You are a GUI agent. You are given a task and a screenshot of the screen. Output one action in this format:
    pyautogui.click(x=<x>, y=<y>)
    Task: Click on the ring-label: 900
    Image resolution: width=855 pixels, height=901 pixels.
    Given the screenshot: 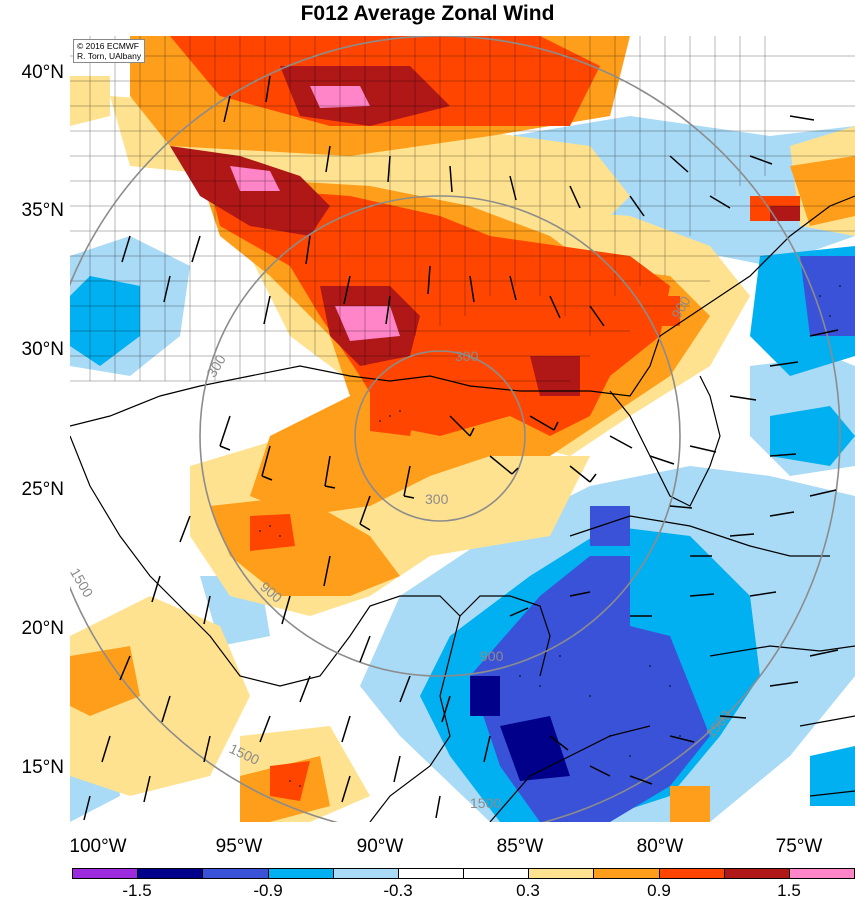 What is the action you would take?
    pyautogui.click(x=492, y=656)
    